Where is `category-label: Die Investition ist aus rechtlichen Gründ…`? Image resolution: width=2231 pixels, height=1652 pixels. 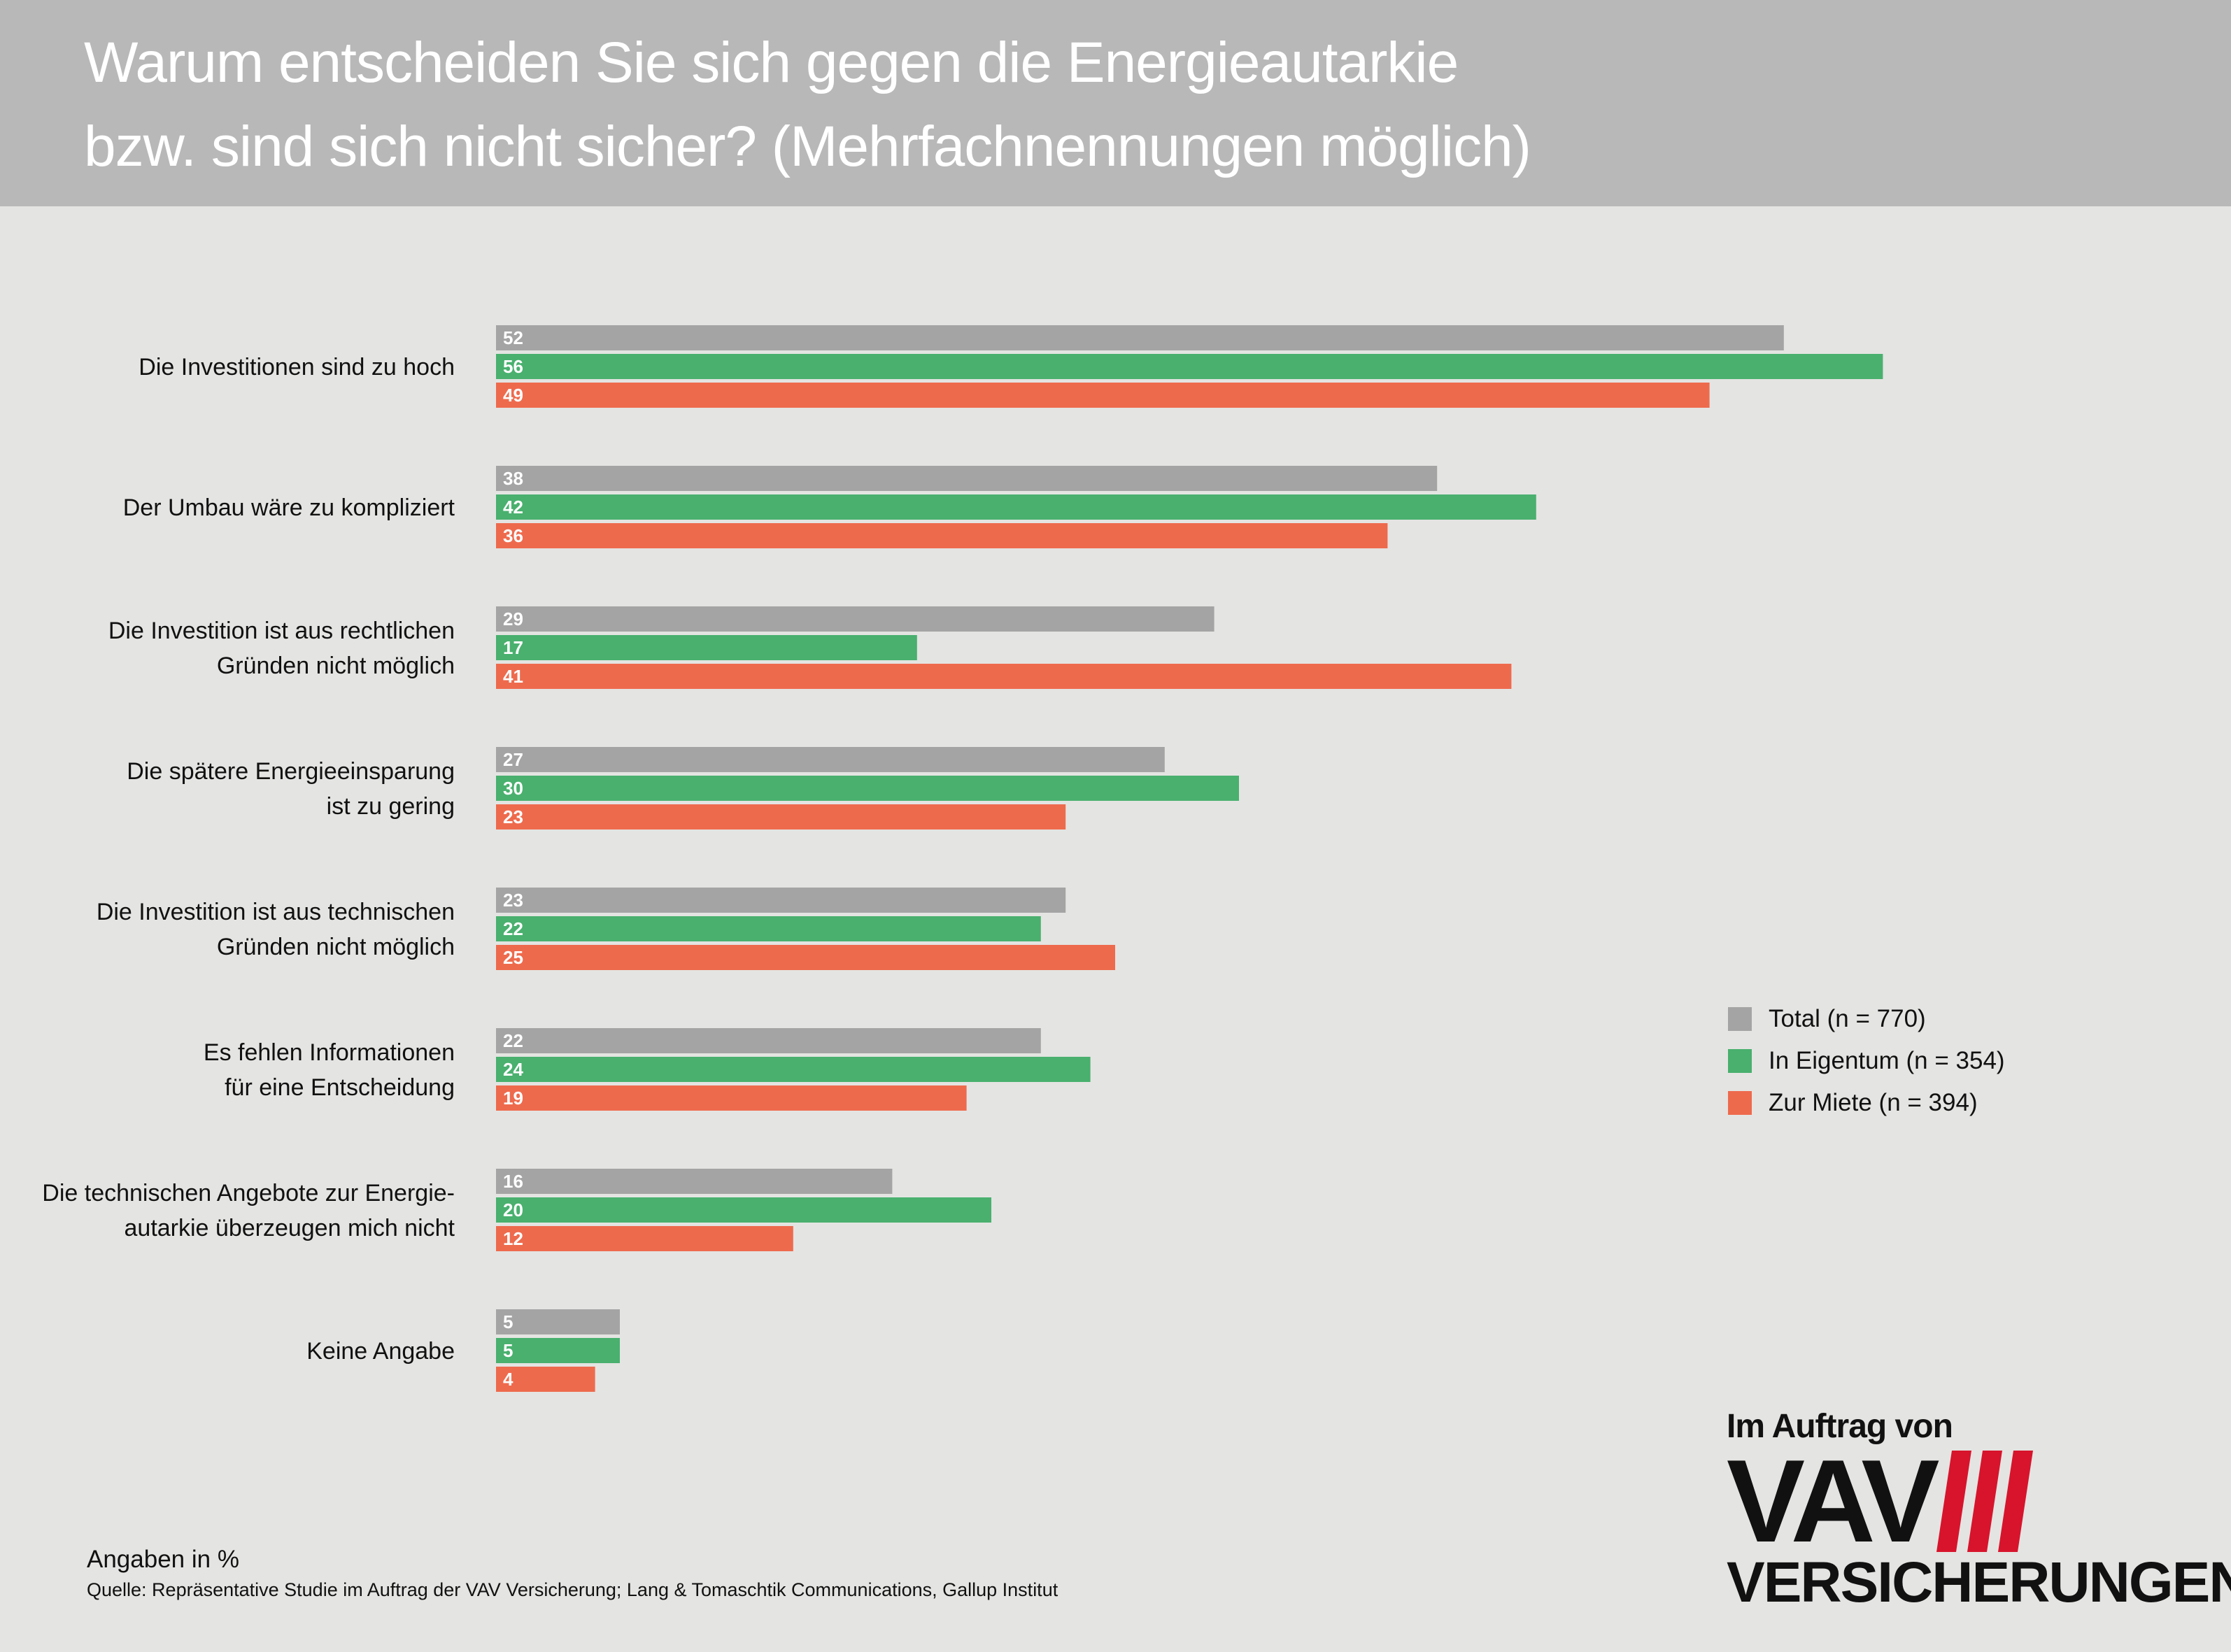
category-label: Die Investition ist aus rechtlichen Gründ… is located at coordinates (281, 648).